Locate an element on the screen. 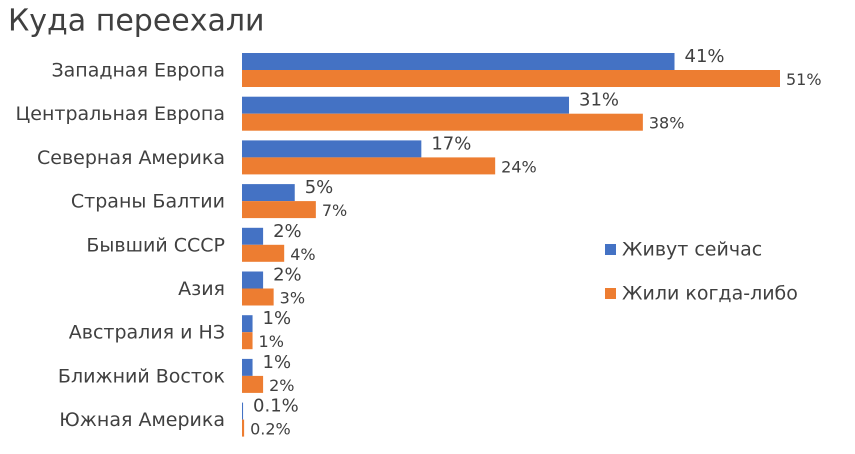 This screenshot has height=454, width=855. legend-label: Жили когда-либо is located at coordinates (710, 294).